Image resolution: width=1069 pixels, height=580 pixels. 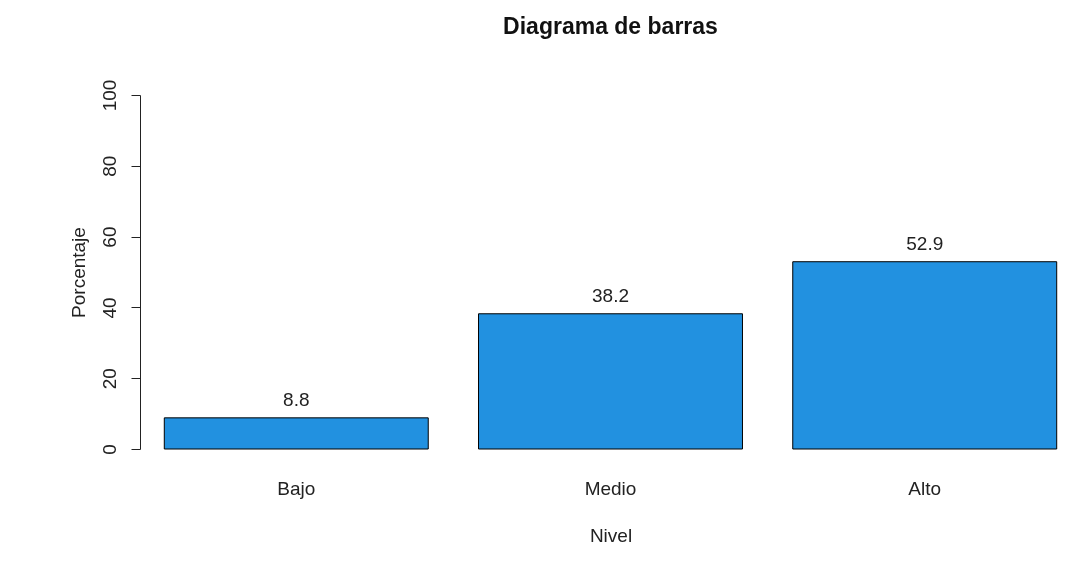 What do you see at coordinates (109, 237) in the screenshot?
I see `y-tick-label: 60` at bounding box center [109, 237].